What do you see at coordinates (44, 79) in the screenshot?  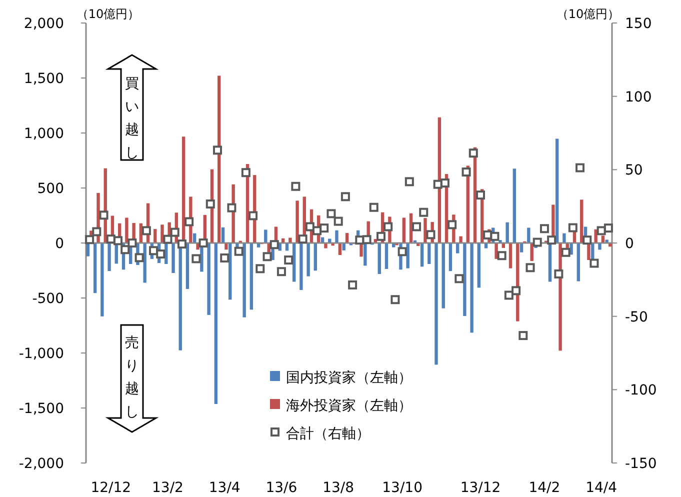 I see `y-tick-label: 1,500` at bounding box center [44, 79].